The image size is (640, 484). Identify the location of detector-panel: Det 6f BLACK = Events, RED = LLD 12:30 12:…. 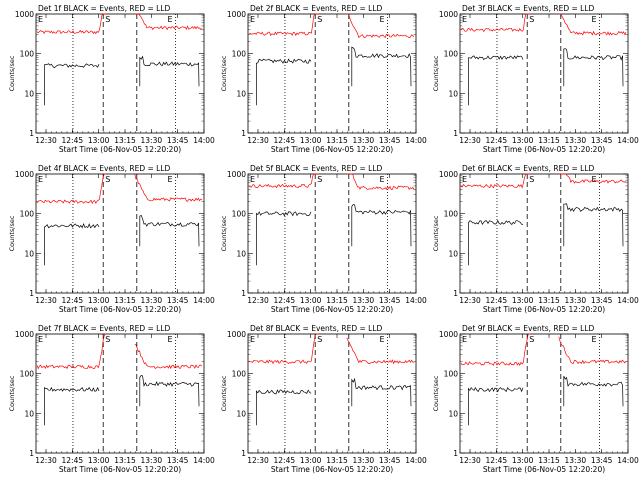
(535, 239).